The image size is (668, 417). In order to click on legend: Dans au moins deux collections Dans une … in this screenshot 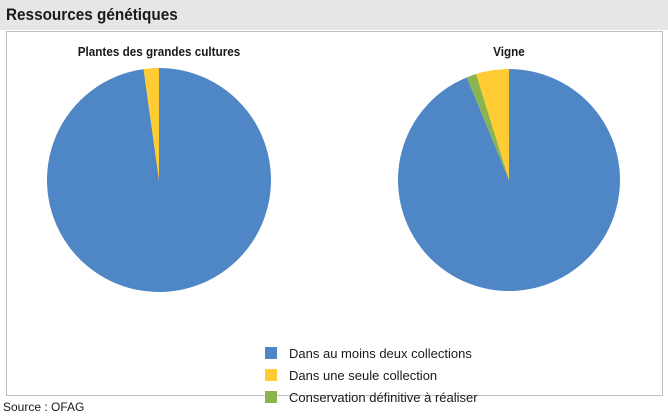, I will do `click(371, 375)`.